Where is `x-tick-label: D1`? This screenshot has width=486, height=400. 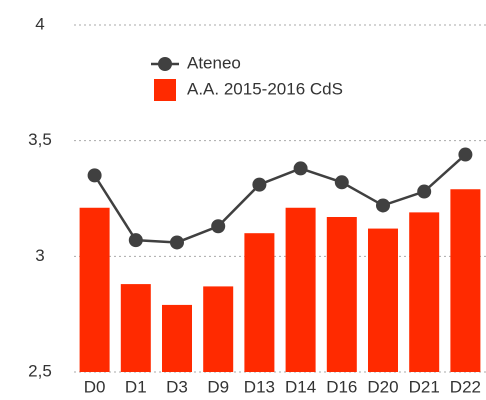
x-tick-label: D1 is located at coordinates (136, 386).